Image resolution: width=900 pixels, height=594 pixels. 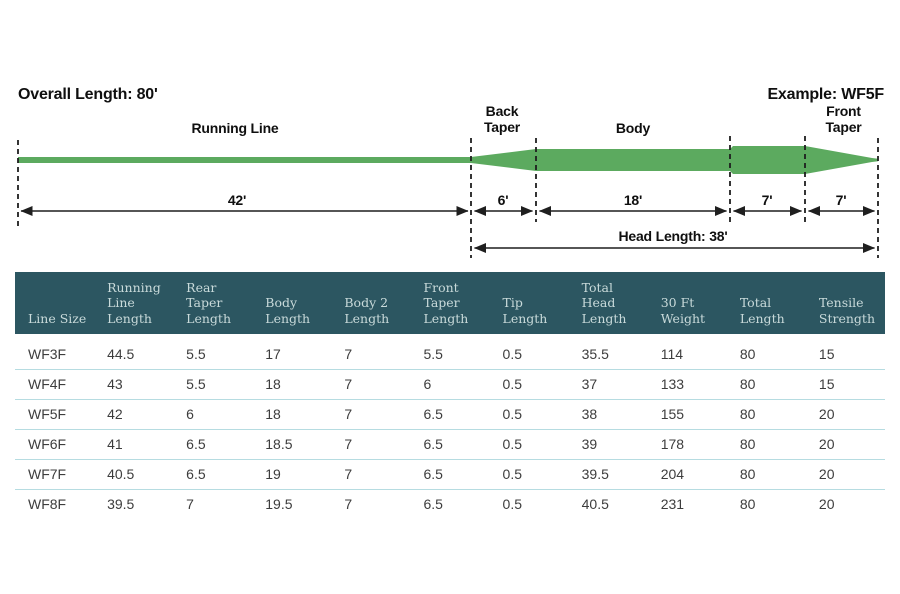 What do you see at coordinates (503, 200) in the screenshot?
I see `dim-label-back-taper: 6'` at bounding box center [503, 200].